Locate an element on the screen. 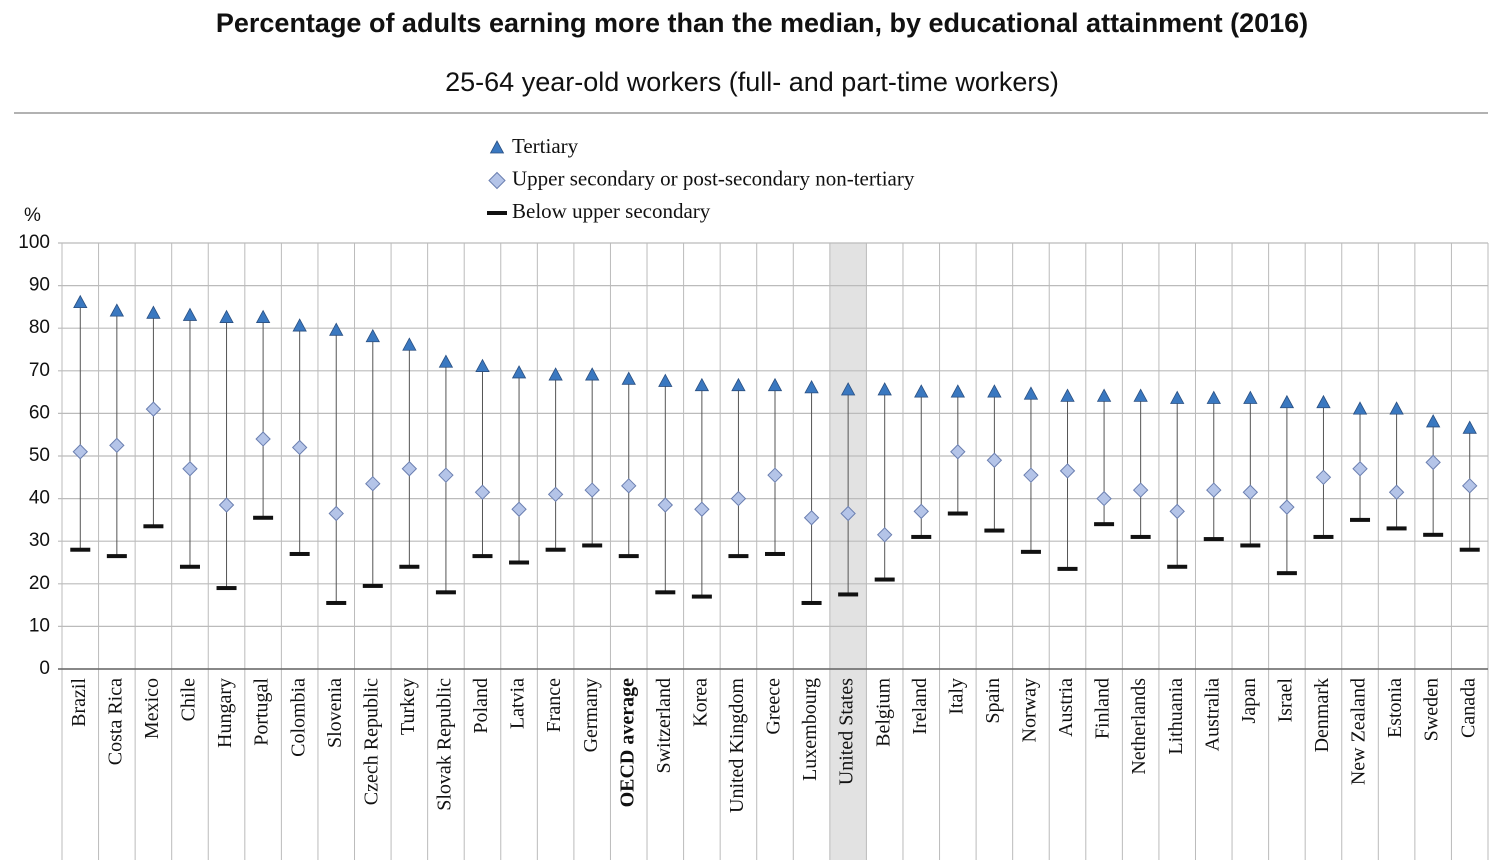  x-tick-label: Ireland is located at coordinates (920, 706).